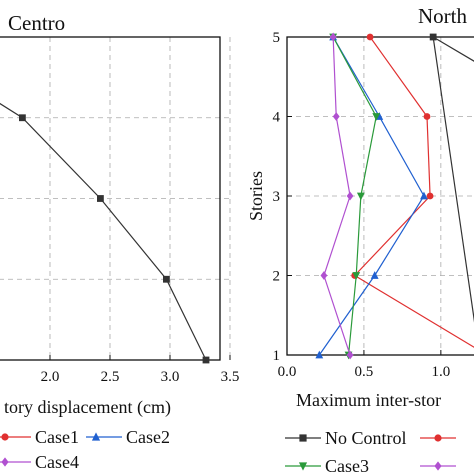 Image resolution: width=474 pixels, height=474 pixels. What do you see at coordinates (110, 377) in the screenshot?
I see `left-x-tick-label: 2.5` at bounding box center [110, 377].